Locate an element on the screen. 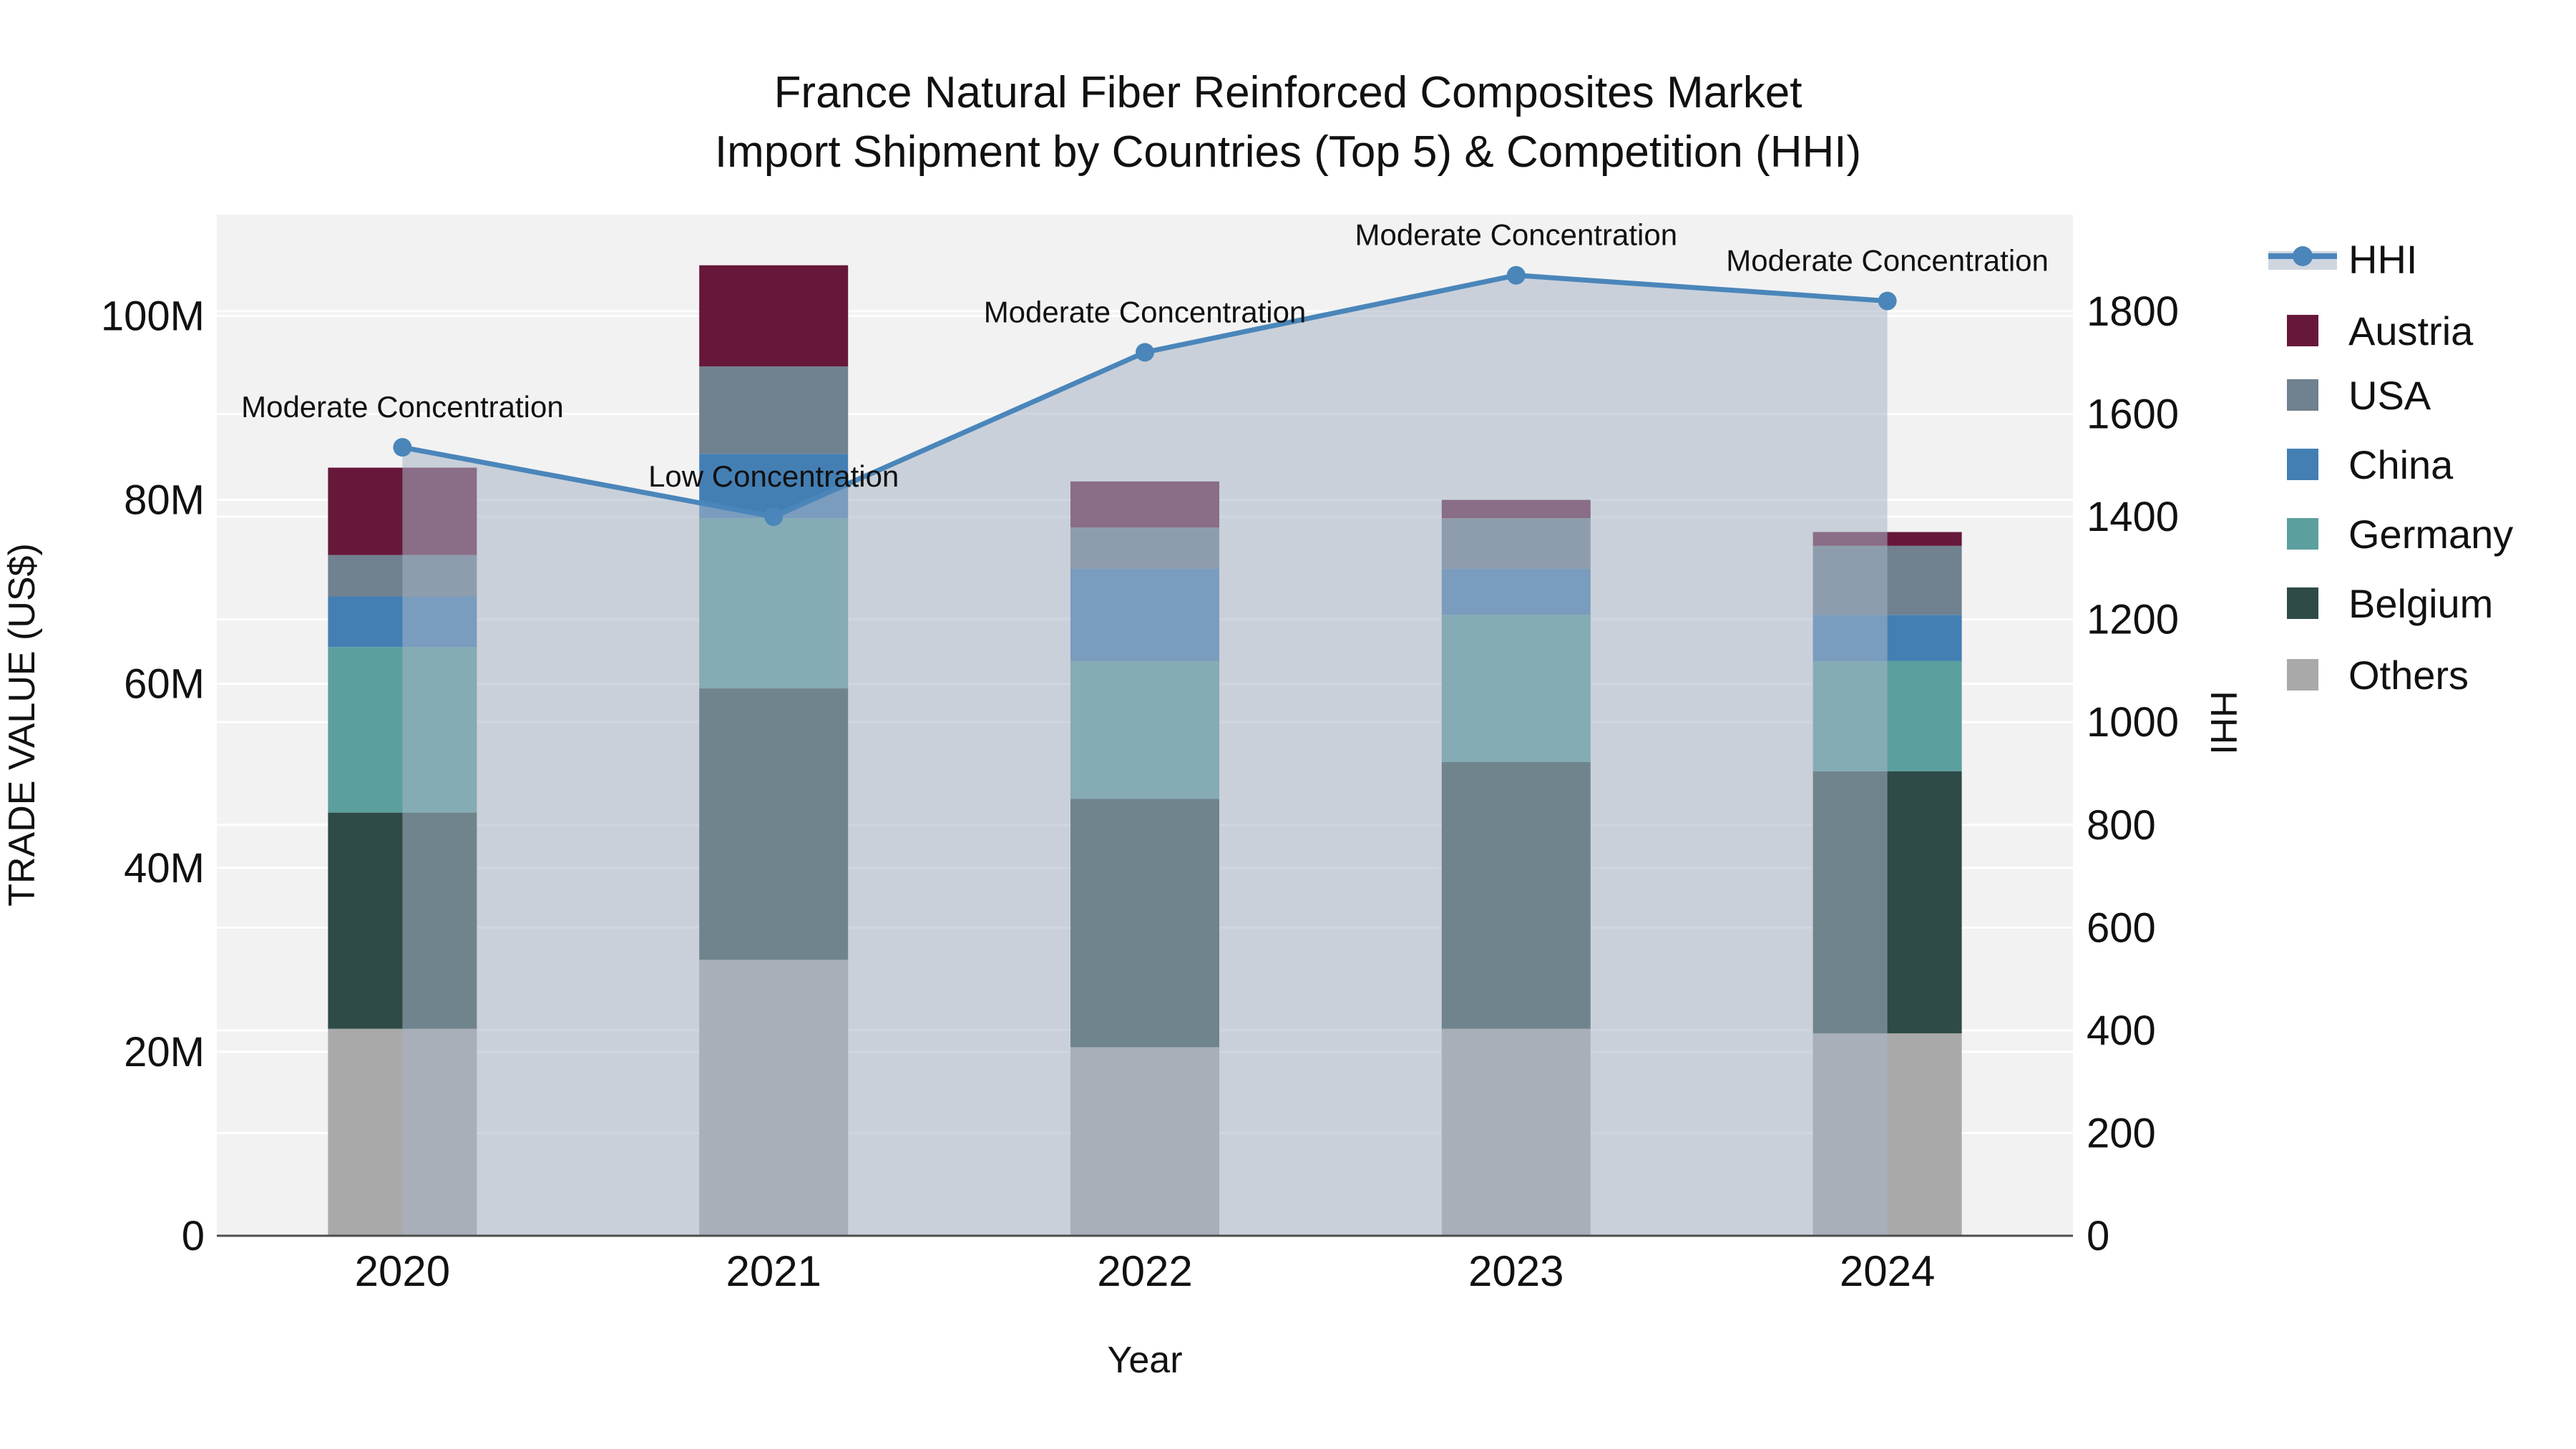  hhi-marker-2021 is located at coordinates (774, 517).